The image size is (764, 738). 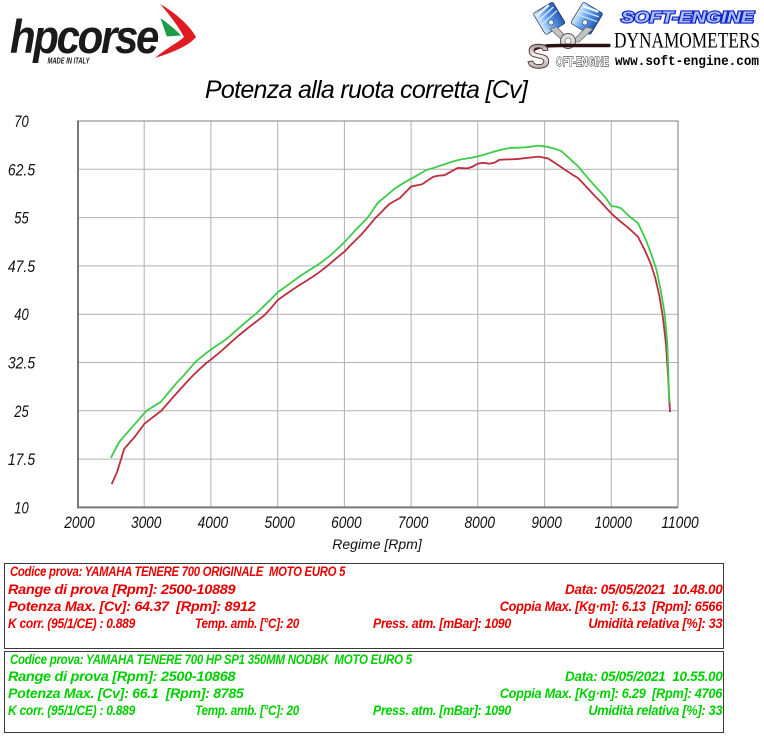 What do you see at coordinates (21, 121) in the screenshot?
I see `svg-text: 70` at bounding box center [21, 121].